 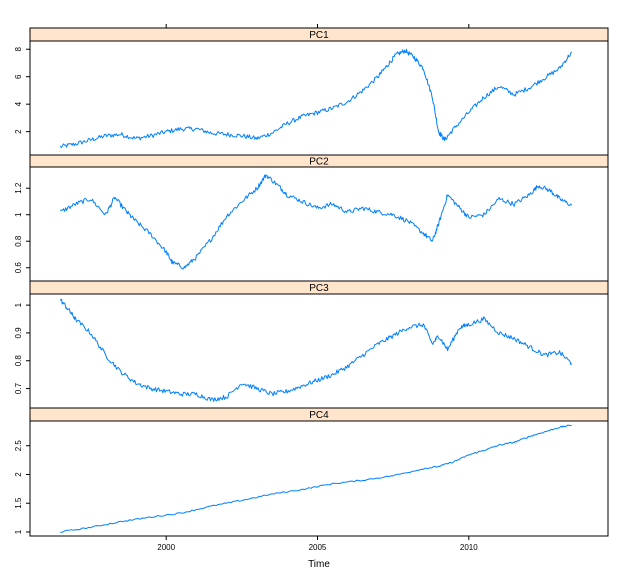 What do you see at coordinates (18, 268) in the screenshot?
I see `panel-pc2-ytick-label: 0.6` at bounding box center [18, 268].